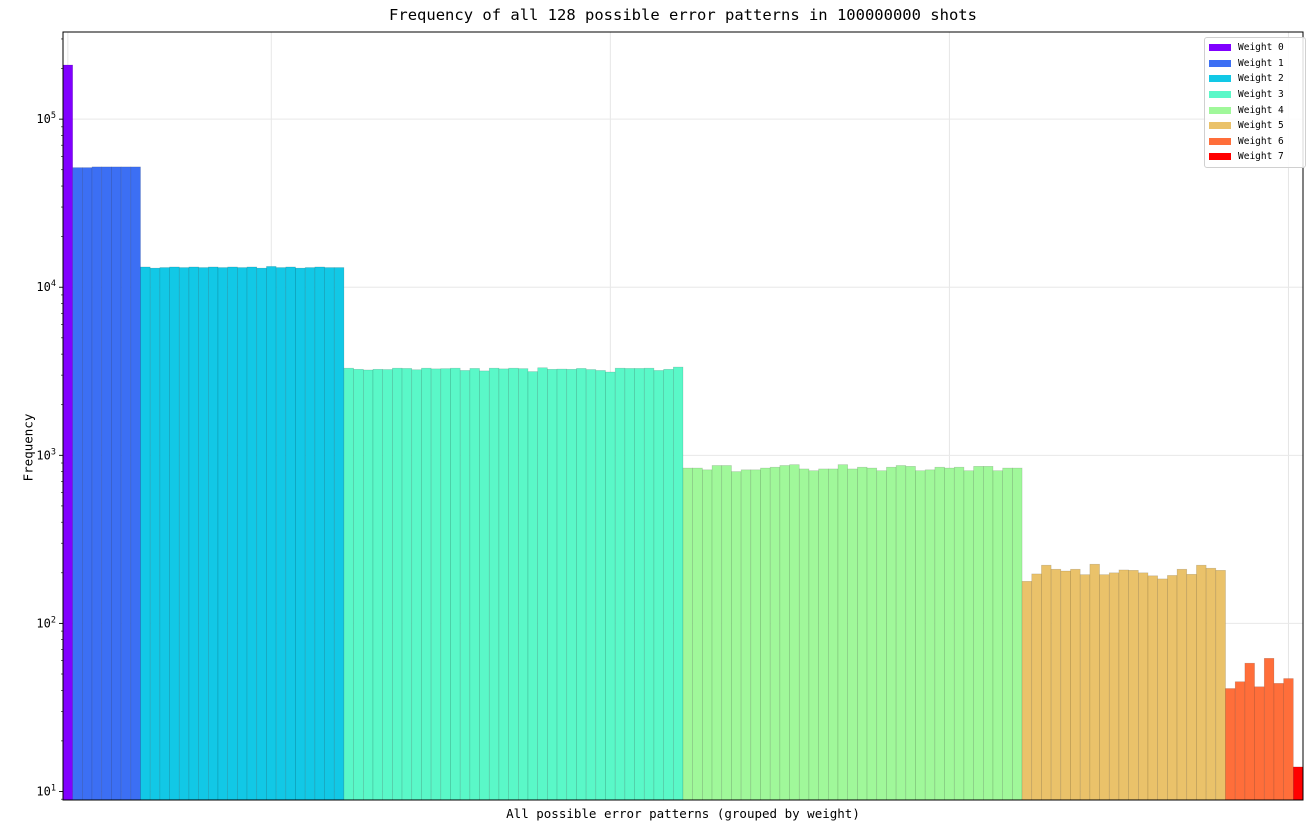 The height and width of the screenshot is (831, 1313). I want to click on legend-item: Weight 4, so click(1255, 110).